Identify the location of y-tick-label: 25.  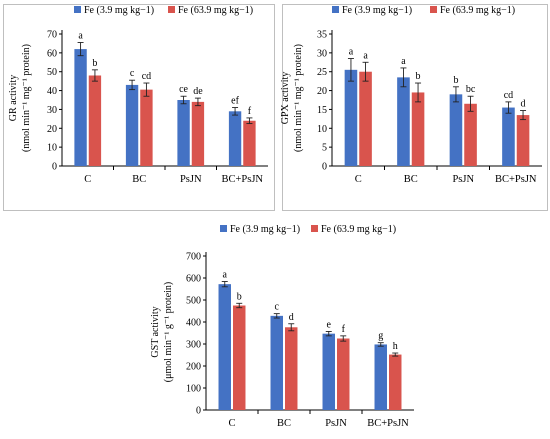
(322, 72).